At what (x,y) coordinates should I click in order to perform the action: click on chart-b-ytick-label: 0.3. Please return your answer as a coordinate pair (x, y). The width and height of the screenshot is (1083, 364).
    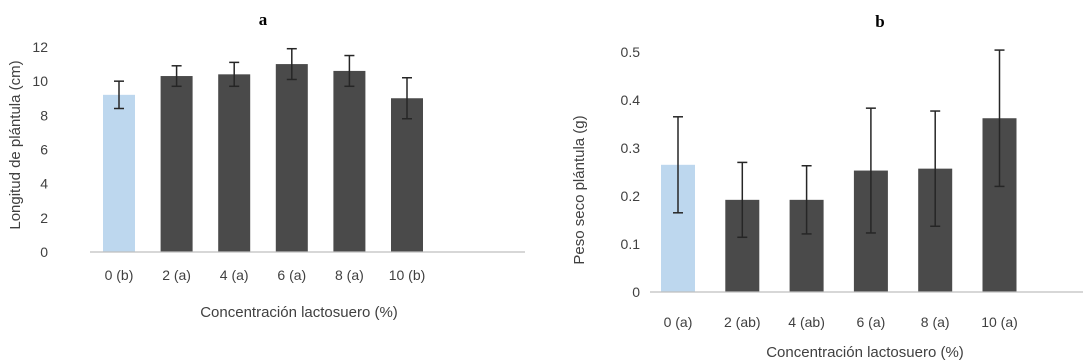
    Looking at the image, I should click on (631, 148).